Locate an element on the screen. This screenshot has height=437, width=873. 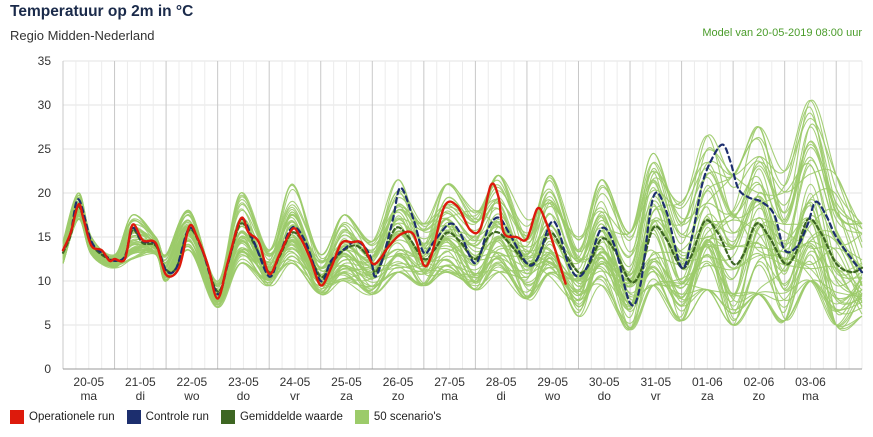
y-tick-label: 15 is located at coordinates (45, 237).